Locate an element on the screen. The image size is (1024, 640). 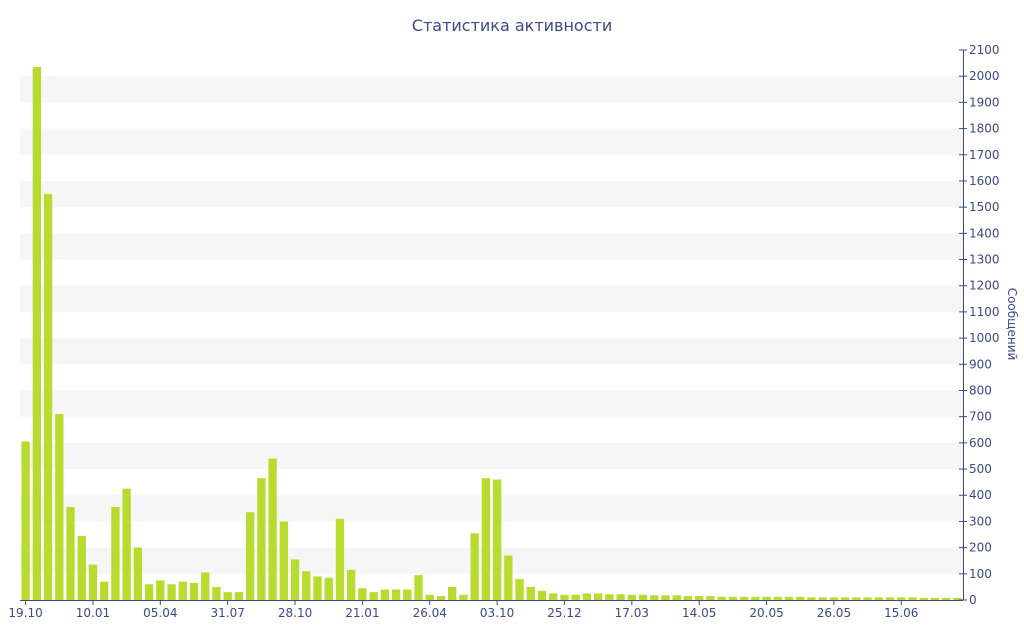
x-tick-label: 17.03 is located at coordinates (632, 613).